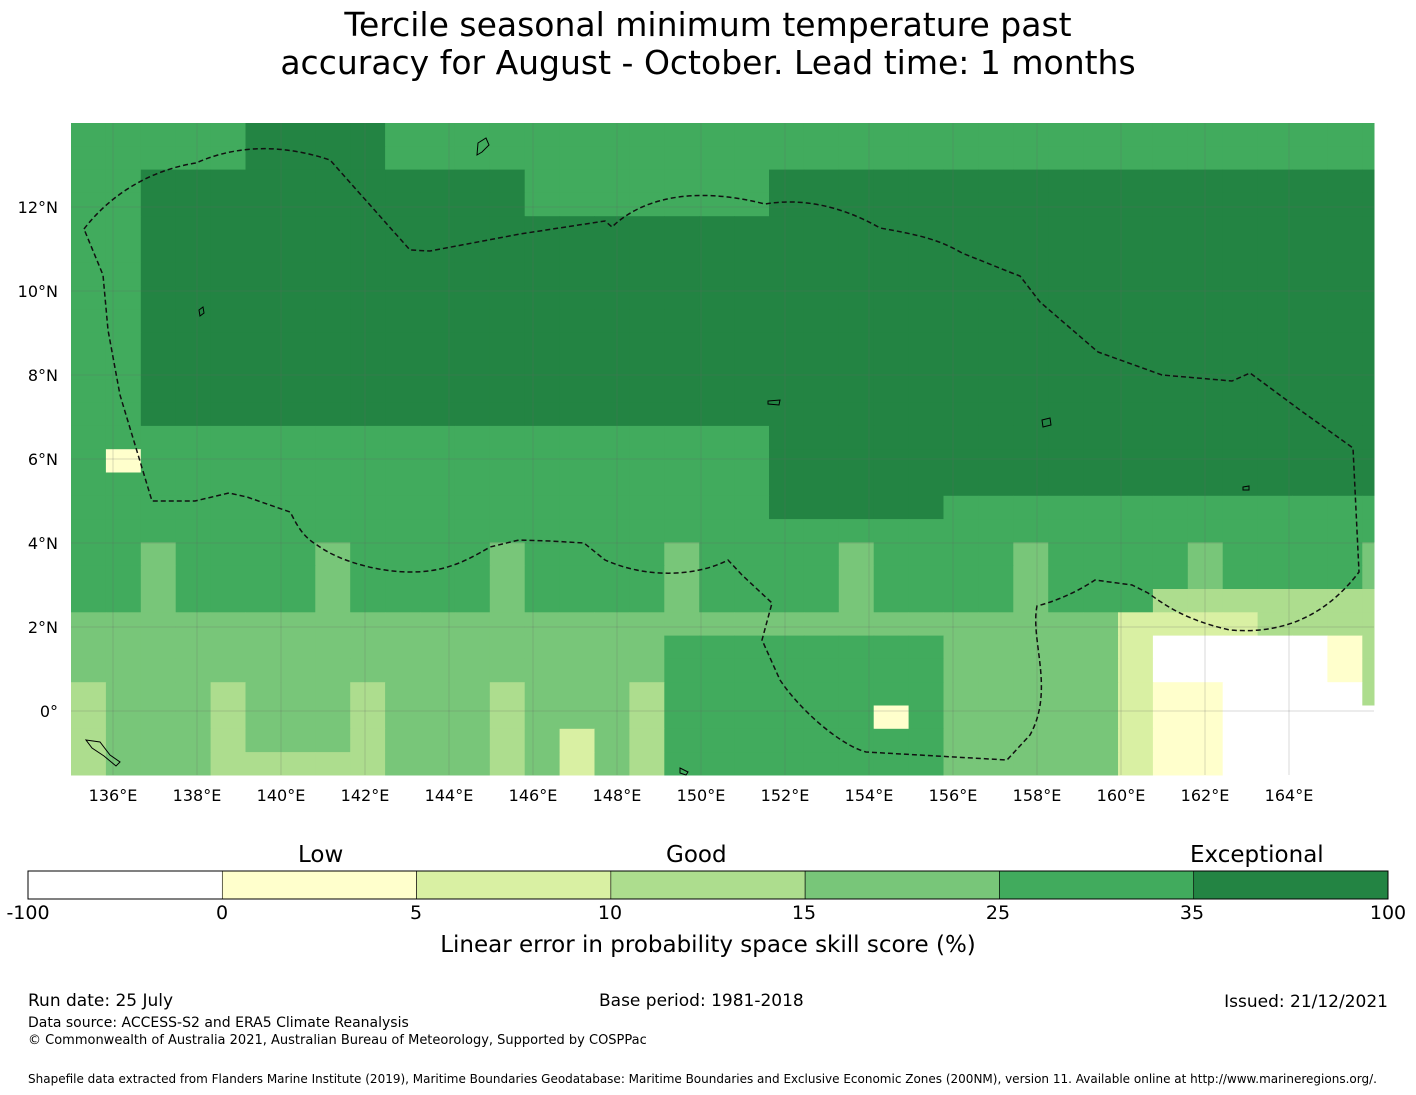  Describe the element at coordinates (43, 627) in the screenshot. I see `lat-tick-label: 2°N` at that location.